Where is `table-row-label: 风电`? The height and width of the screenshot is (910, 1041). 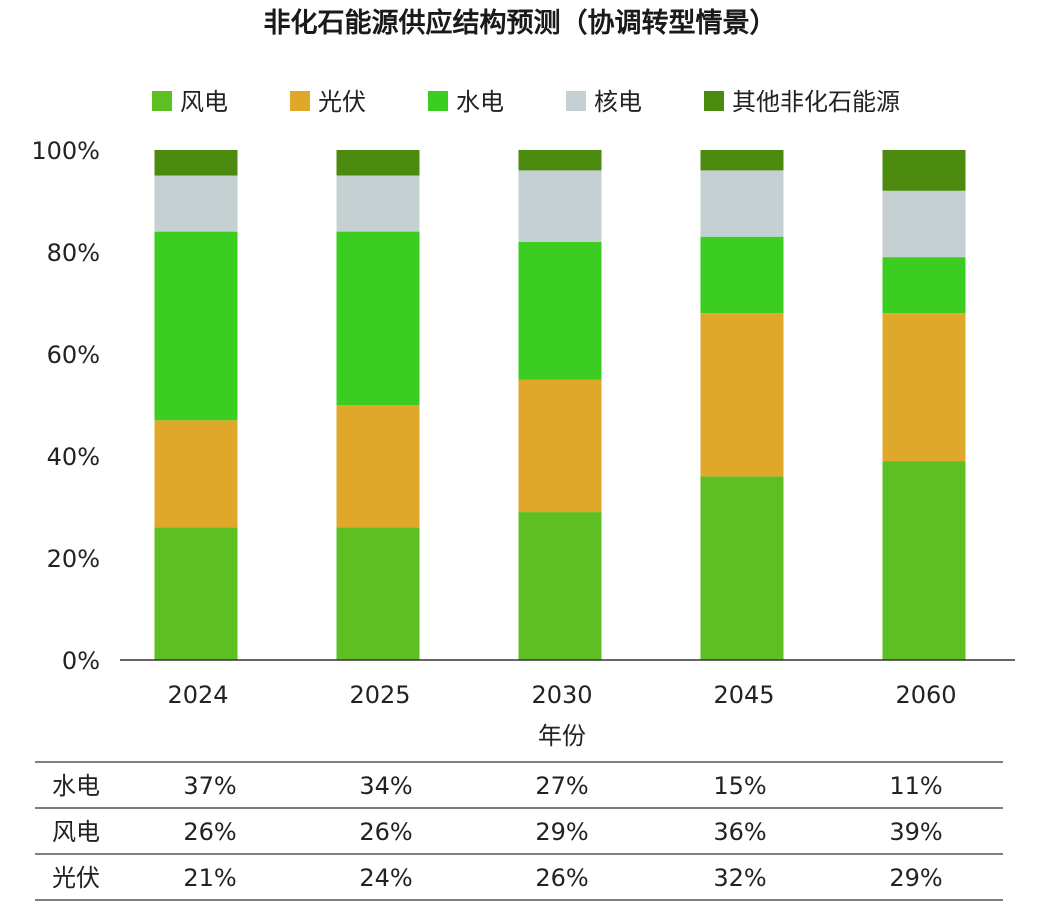 table-row-label: 风电 is located at coordinates (76, 832).